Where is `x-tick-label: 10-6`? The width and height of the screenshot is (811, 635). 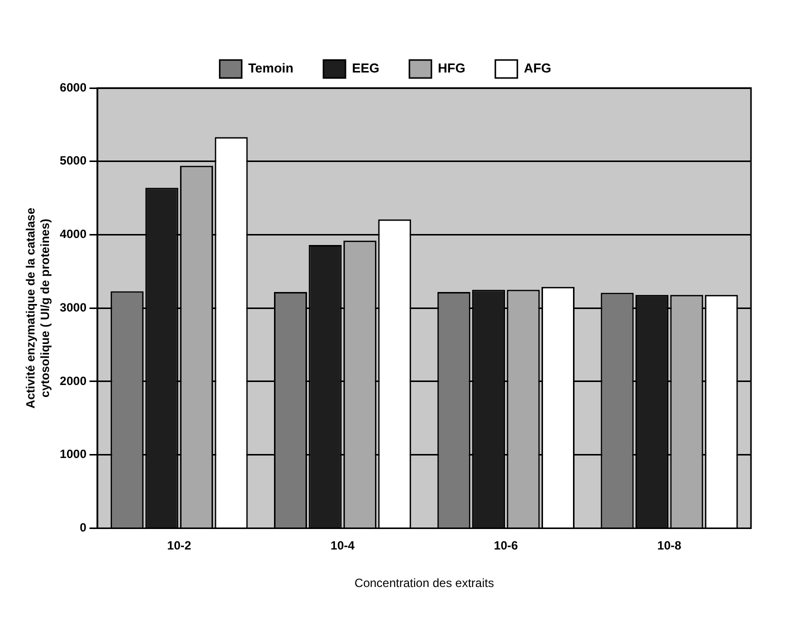 x-tick-label: 10-6 is located at coordinates (506, 545).